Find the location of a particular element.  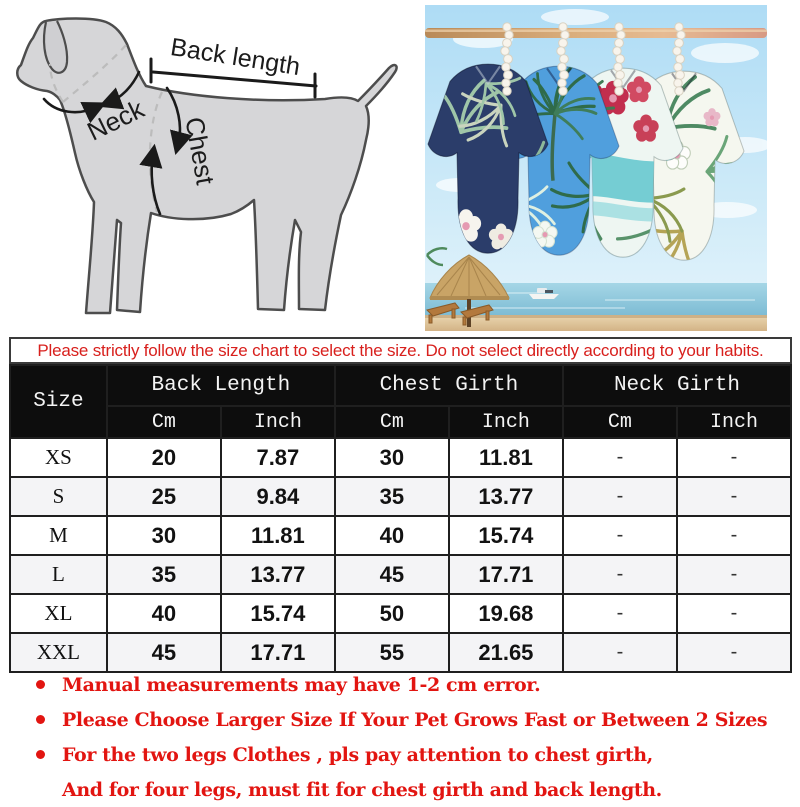

size-cell: XS is located at coordinates (58, 457).